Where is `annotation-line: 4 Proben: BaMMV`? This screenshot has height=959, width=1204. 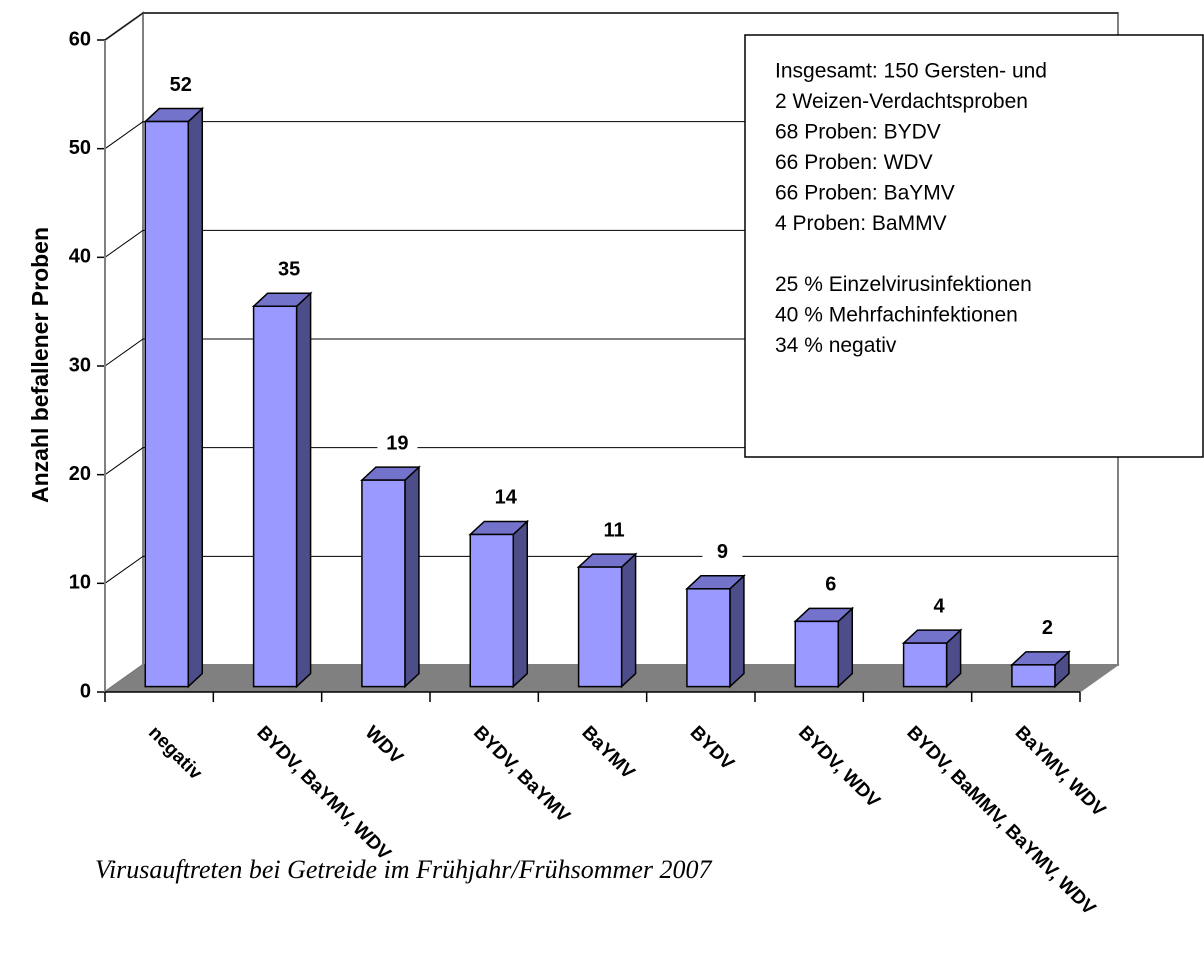 annotation-line: 4 Proben: BaMMV is located at coordinates (861, 223).